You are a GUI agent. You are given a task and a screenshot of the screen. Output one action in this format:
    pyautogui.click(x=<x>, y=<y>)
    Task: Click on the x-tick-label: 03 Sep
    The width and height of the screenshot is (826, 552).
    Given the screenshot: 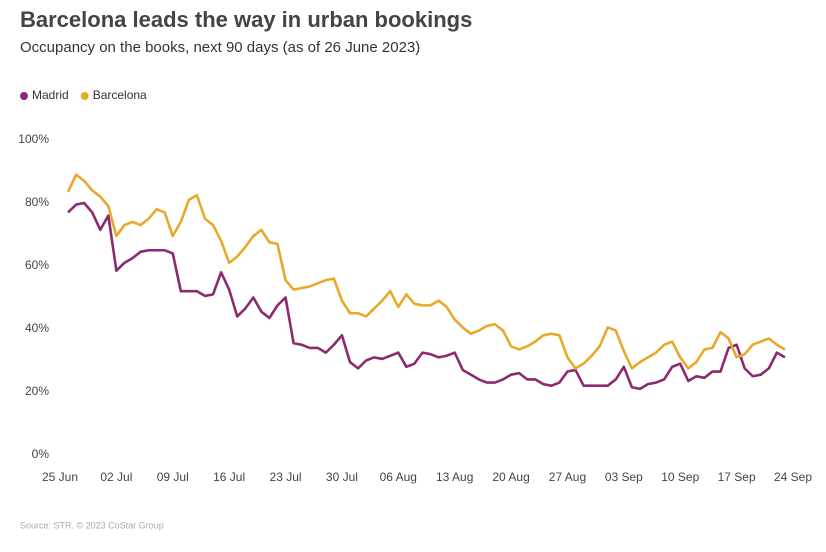 What is the action you would take?
    pyautogui.click(x=624, y=477)
    